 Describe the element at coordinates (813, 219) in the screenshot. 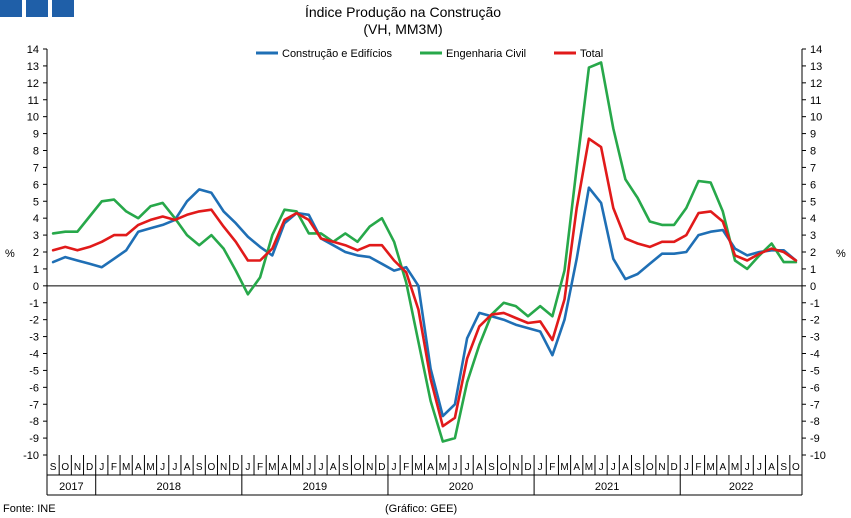

I see `y-tick-label-right: 4` at that location.